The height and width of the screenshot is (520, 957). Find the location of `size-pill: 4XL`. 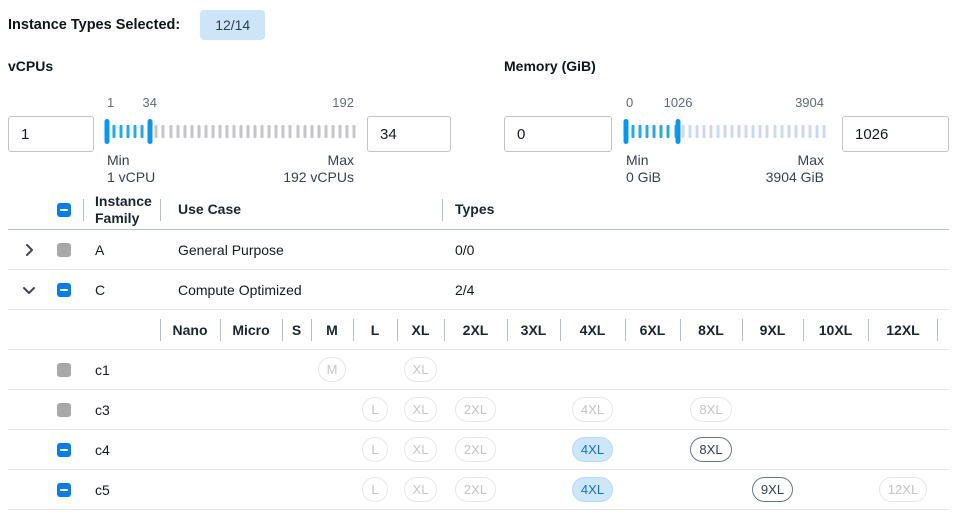

size-pill: 4XL is located at coordinates (592, 409).